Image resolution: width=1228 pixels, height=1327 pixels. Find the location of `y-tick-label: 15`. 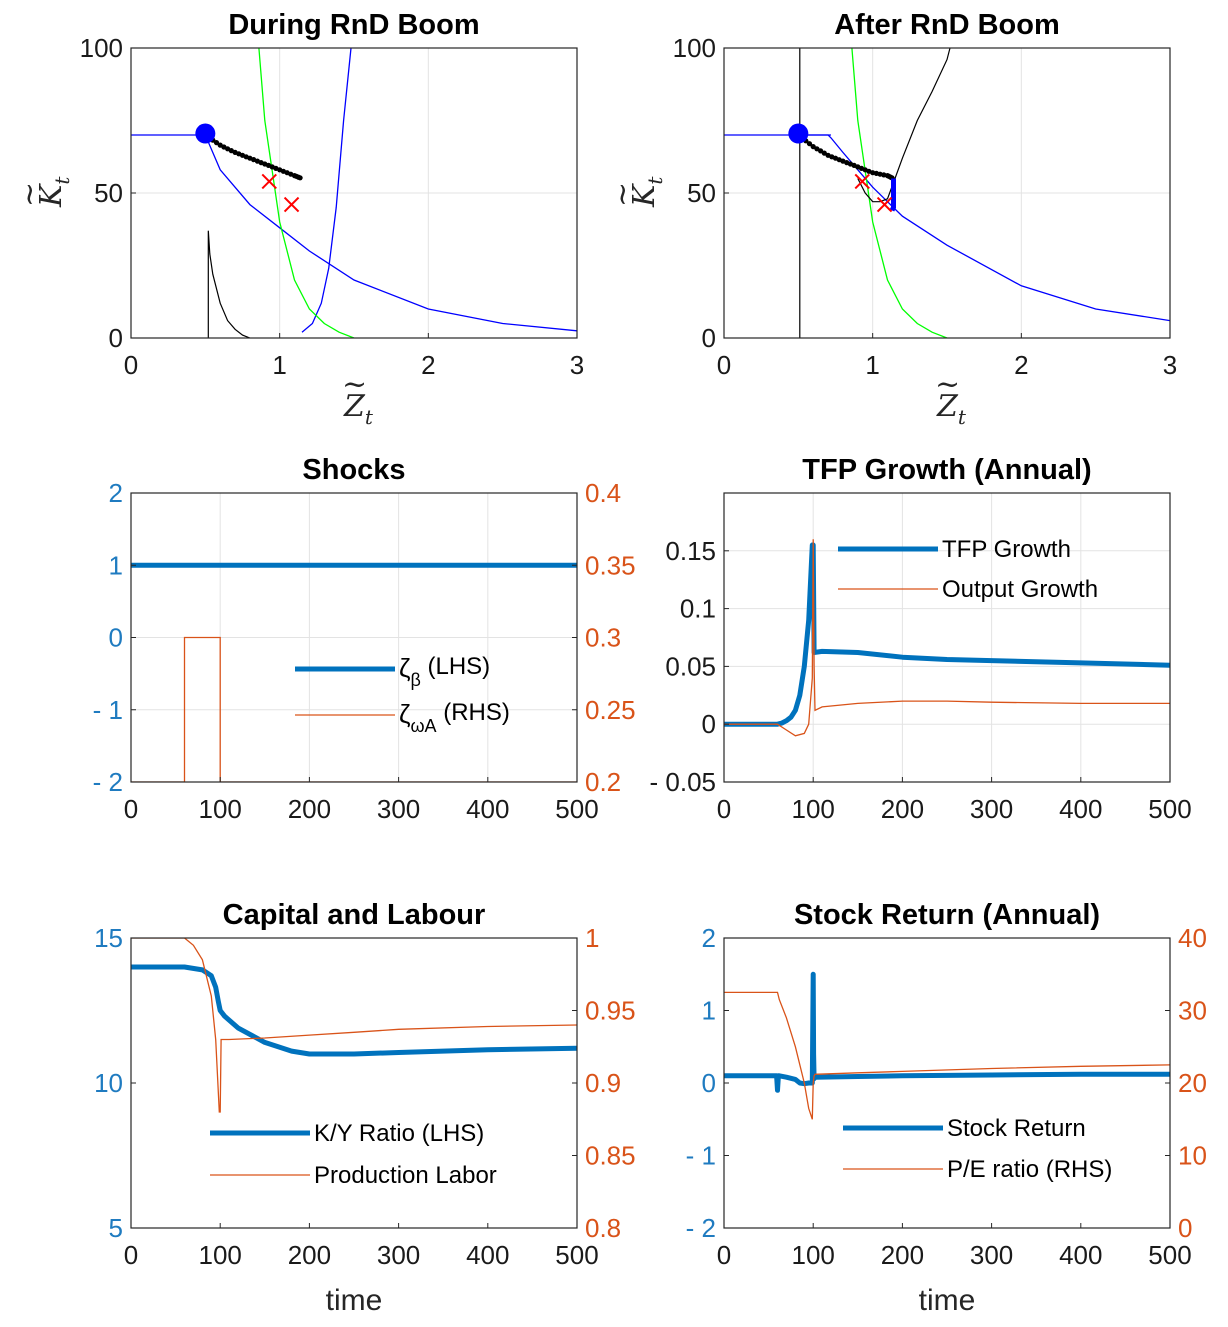

y-tick-label: 15 is located at coordinates (108, 938).